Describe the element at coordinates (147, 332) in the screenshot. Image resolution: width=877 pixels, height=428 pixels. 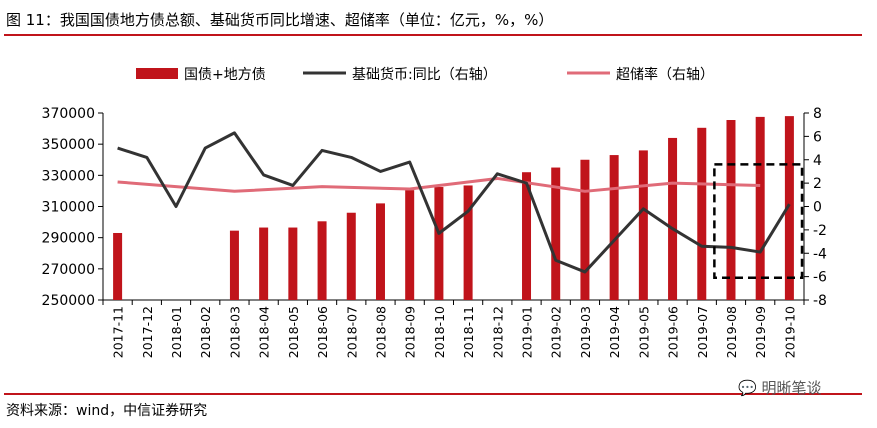
I see `x-tick-label: 2017-12` at that location.